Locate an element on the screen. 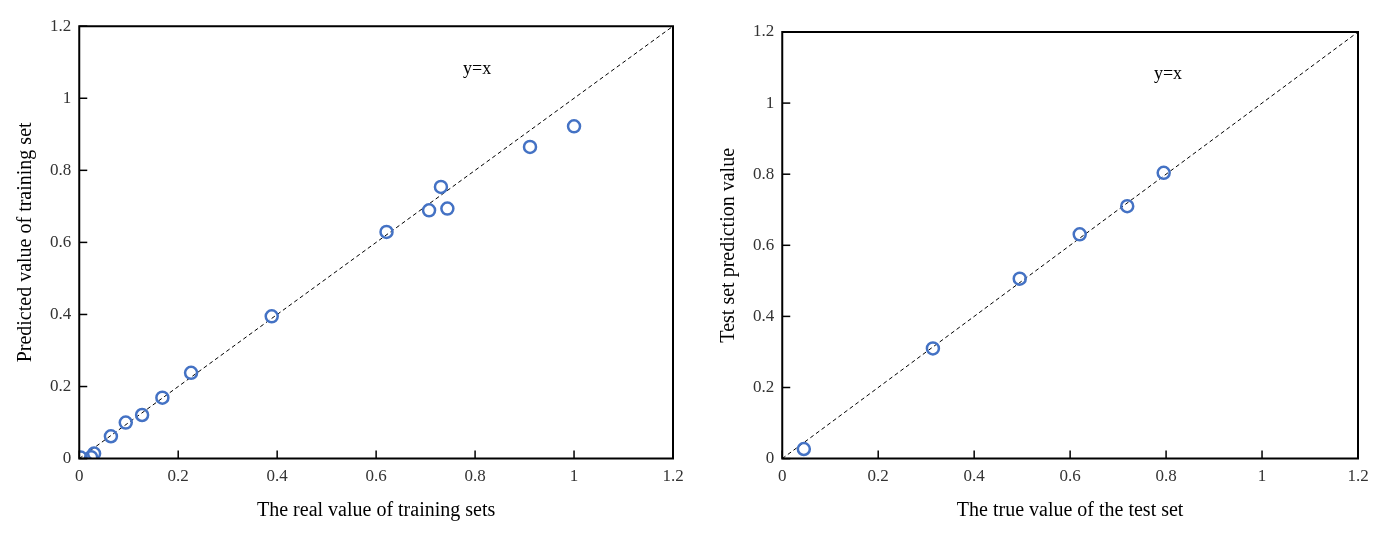  x-axis-title: The real value of training sets is located at coordinates (376, 510).